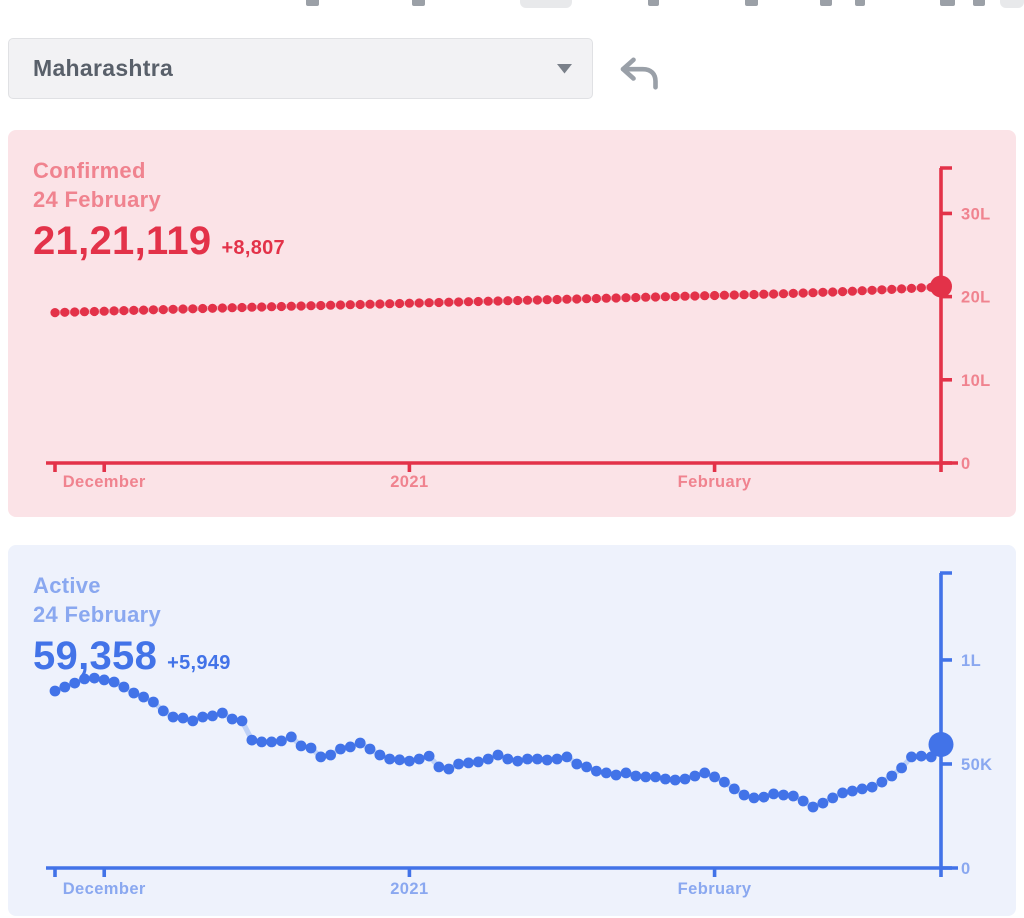  What do you see at coordinates (976, 298) in the screenshot?
I see `svg-text: 20L` at bounding box center [976, 298].